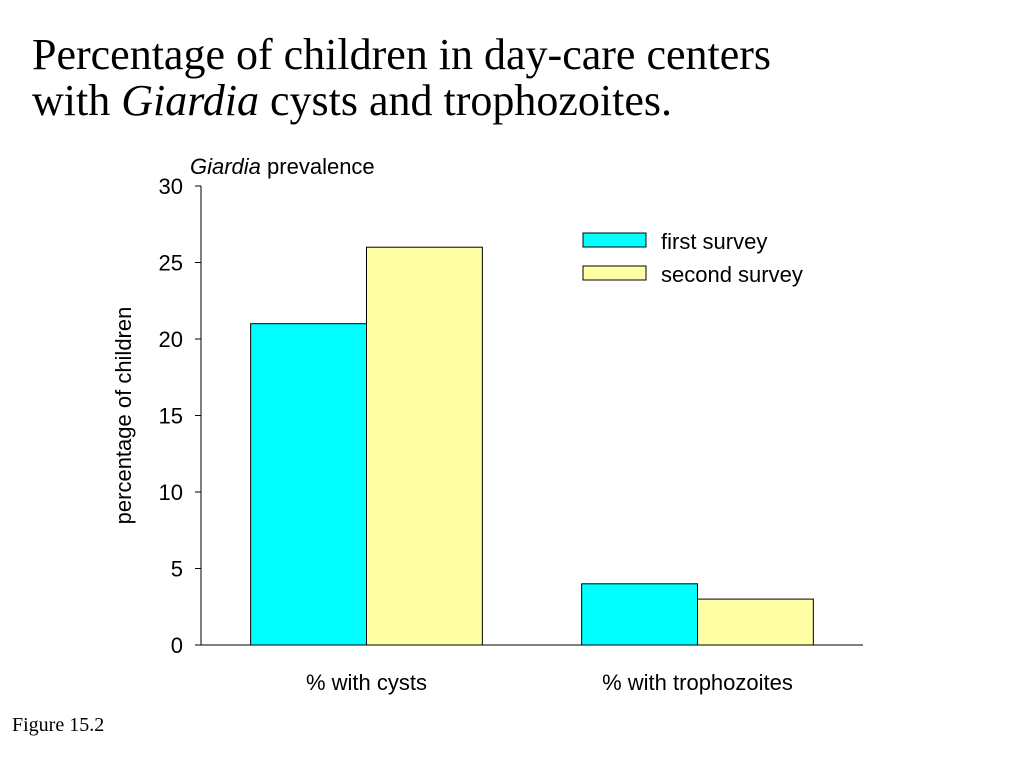  I want to click on y-tick-label: 0, so click(177, 645).